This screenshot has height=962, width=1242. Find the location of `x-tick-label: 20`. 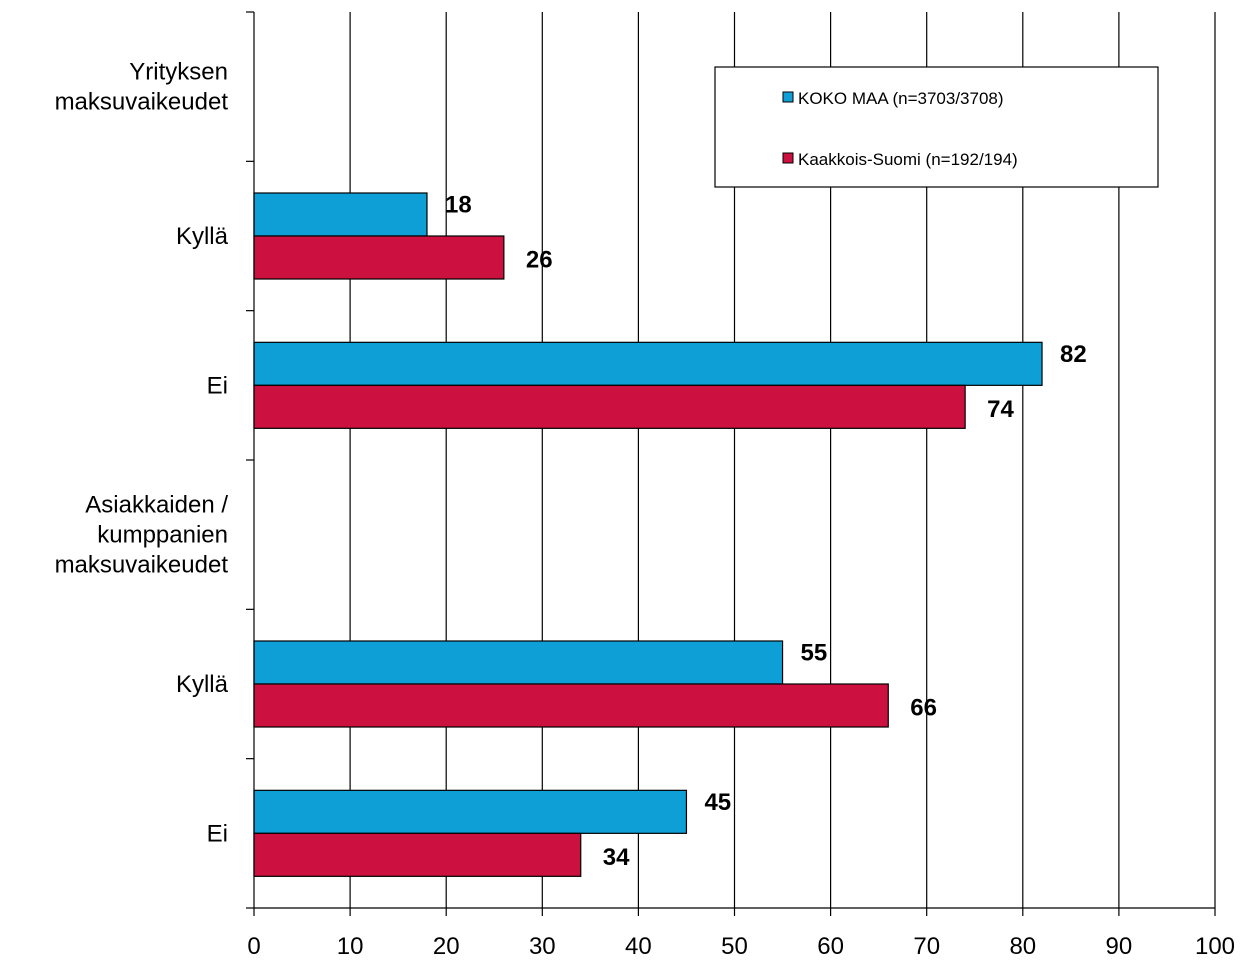

x-tick-label: 20 is located at coordinates (446, 946).